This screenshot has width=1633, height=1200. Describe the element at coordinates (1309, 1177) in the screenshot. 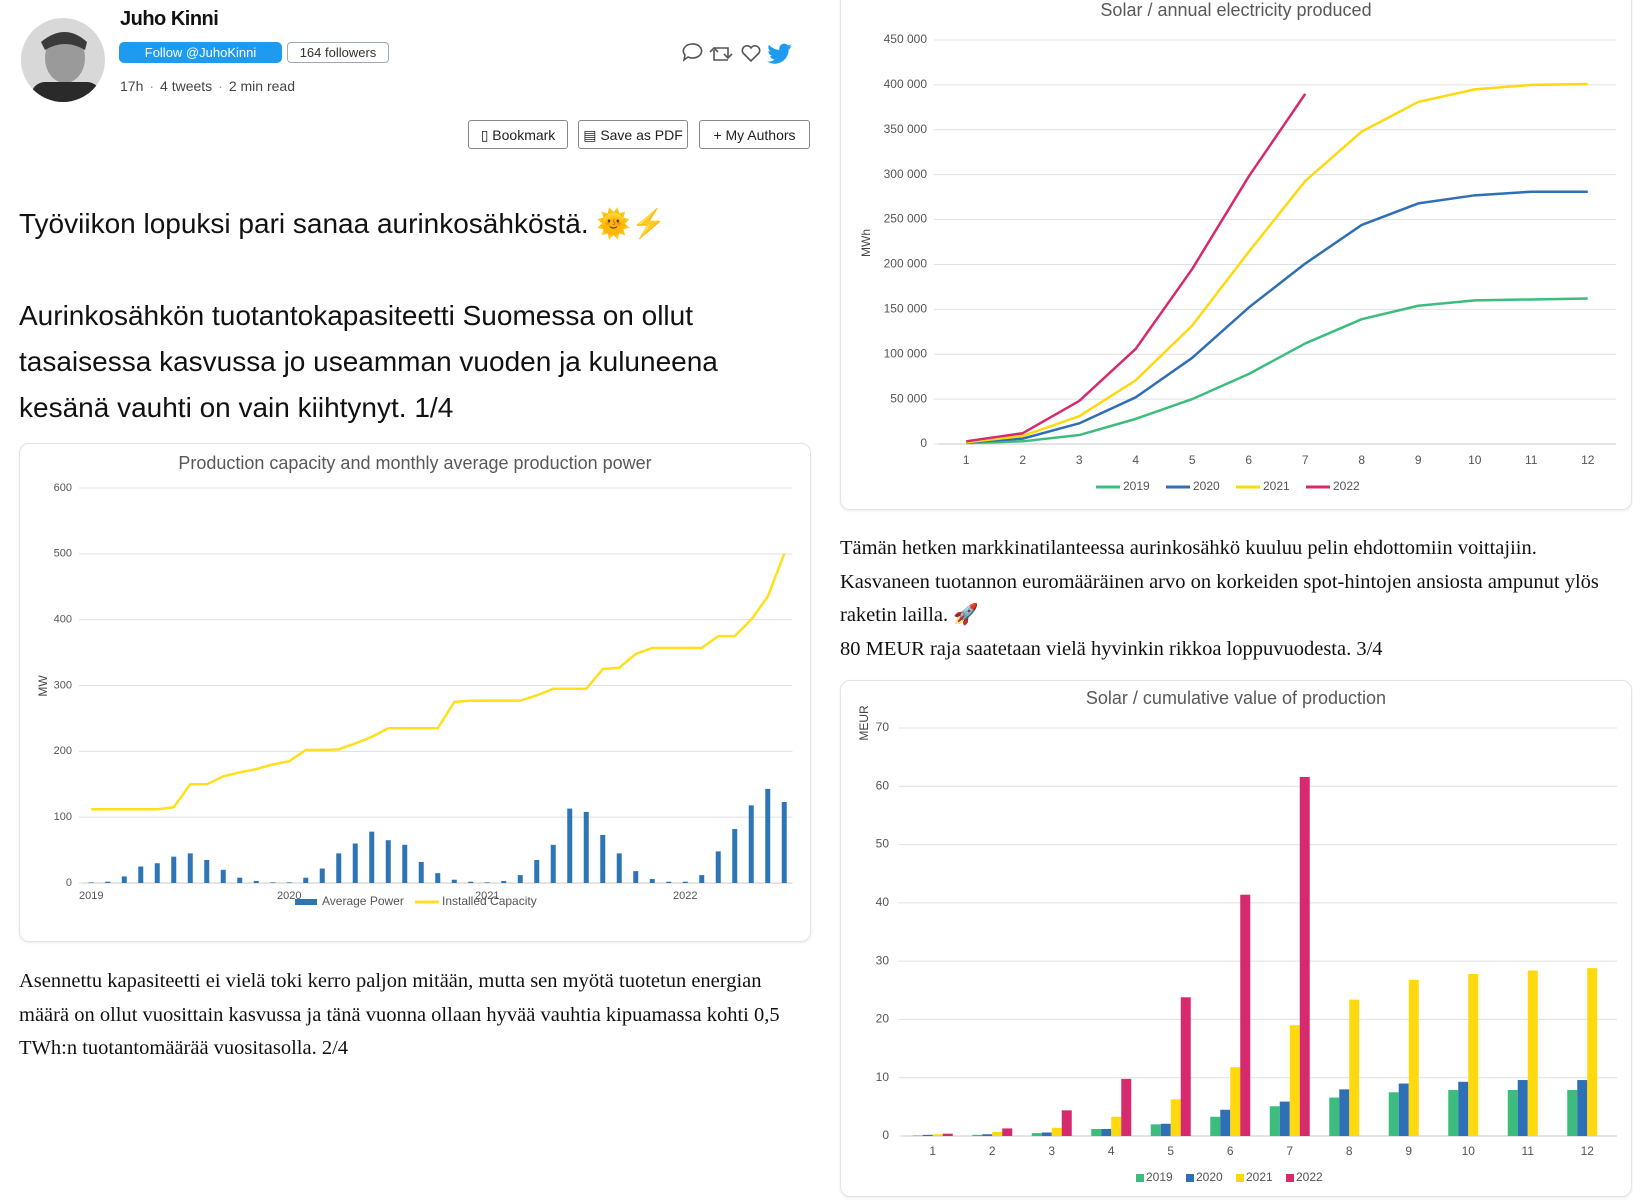

I see `legend-label: 2022` at that location.